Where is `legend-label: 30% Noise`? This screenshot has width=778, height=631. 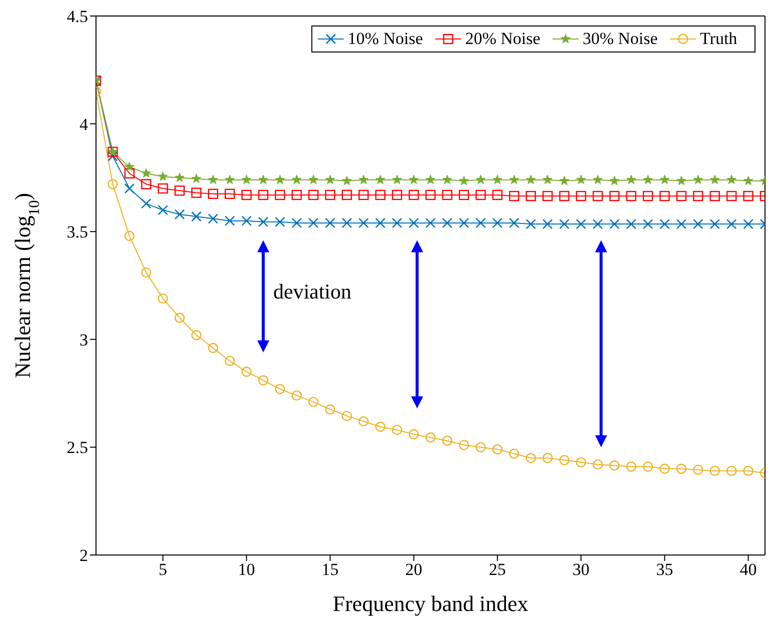
legend-label: 30% Noise is located at coordinates (620, 38).